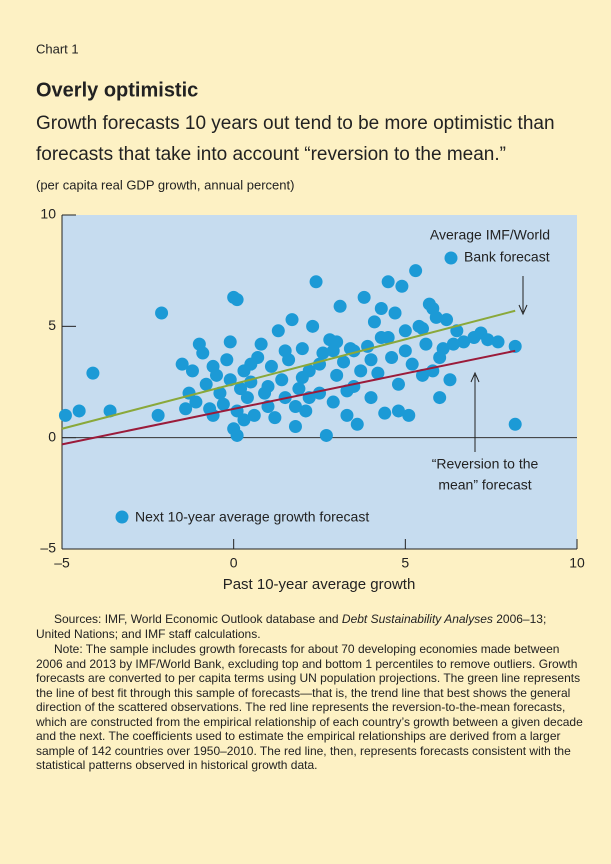 This screenshot has width=611, height=864. I want to click on y-tick-label: 5, so click(52, 325).